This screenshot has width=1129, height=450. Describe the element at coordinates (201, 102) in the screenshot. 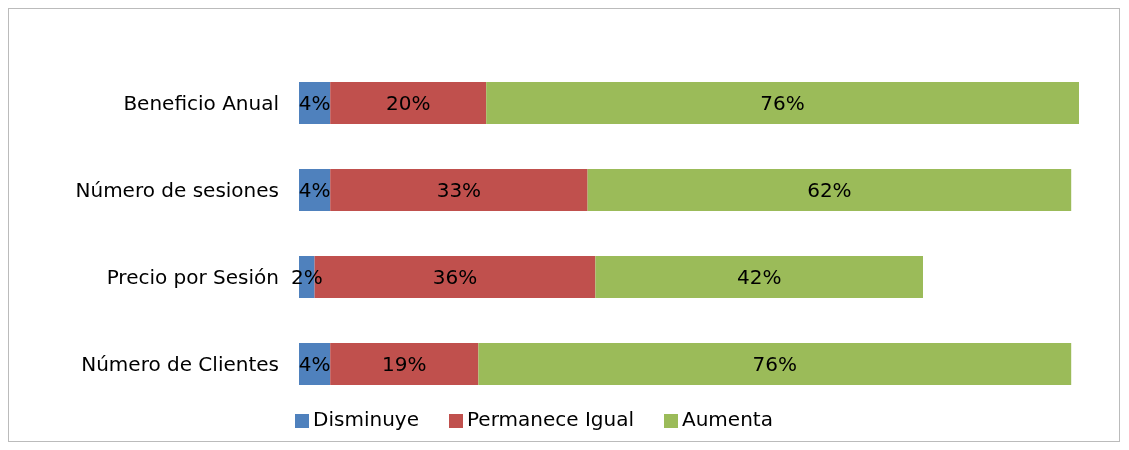

I see `y-tick-label: Beneficio Anual` at that location.